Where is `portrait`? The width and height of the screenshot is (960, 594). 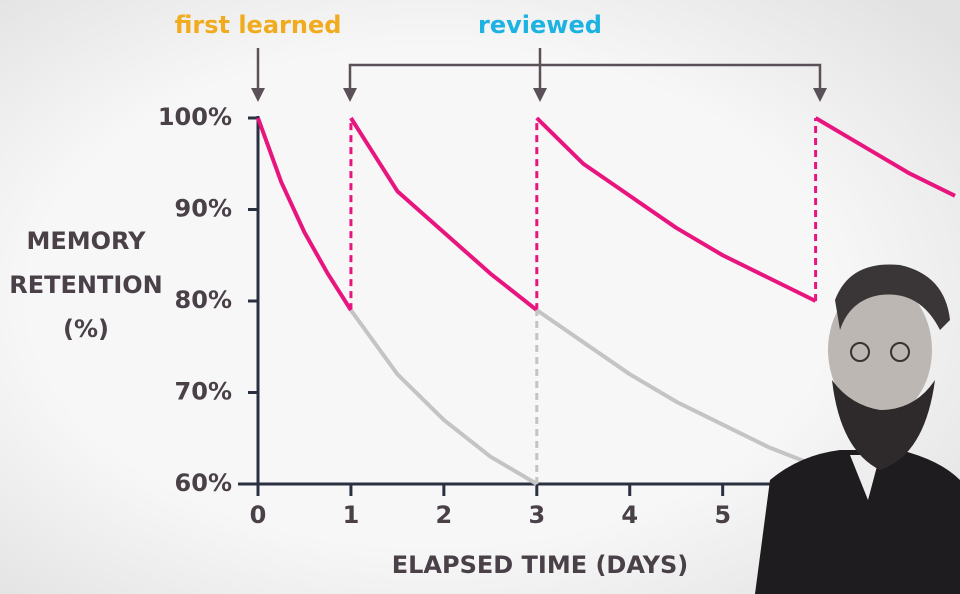
portrait is located at coordinates (857, 429).